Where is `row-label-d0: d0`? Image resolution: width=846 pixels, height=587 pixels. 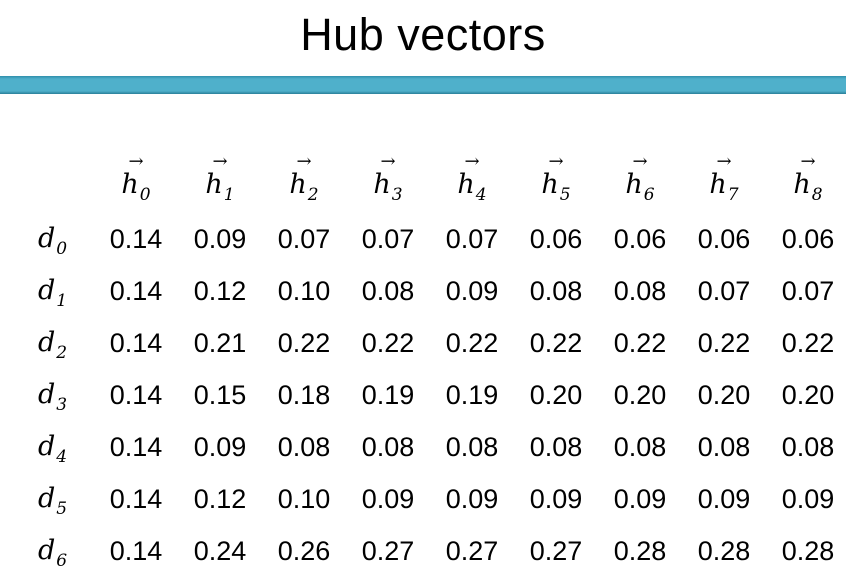
row-label-d0: d0 is located at coordinates (68, 239).